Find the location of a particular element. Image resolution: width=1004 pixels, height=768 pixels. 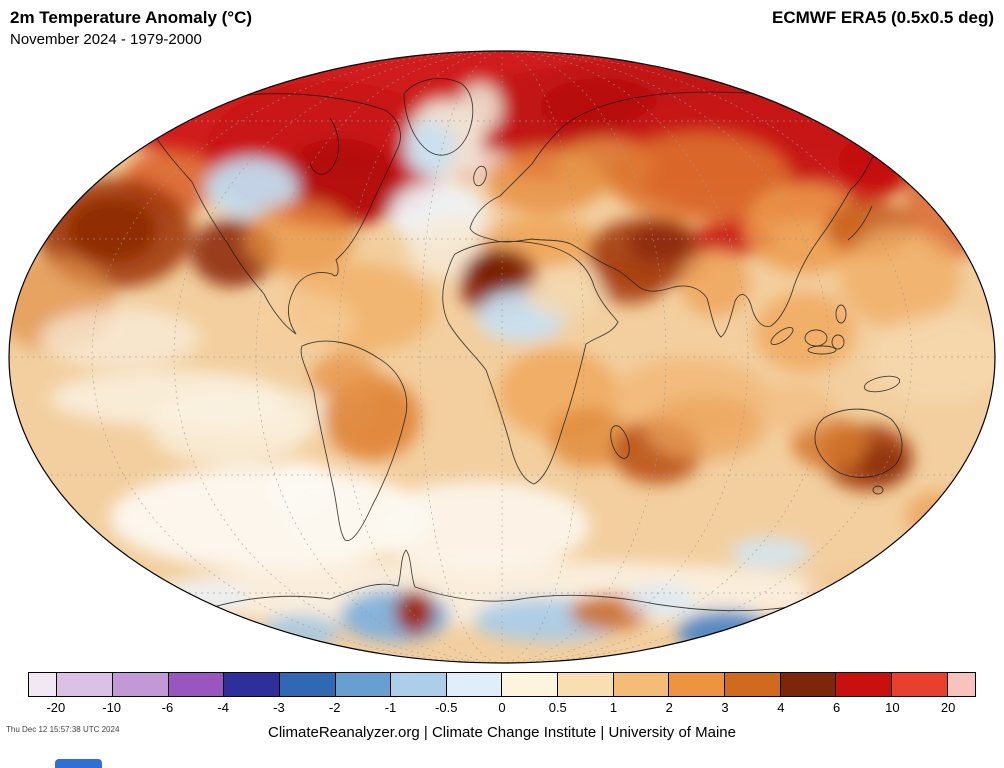

colorbar-labels: -20 -10 -6 -4 -3 -2 -1 -0.5 0 0.5 1 2 3 4 6 10 20 is located at coordinates (502, 708).